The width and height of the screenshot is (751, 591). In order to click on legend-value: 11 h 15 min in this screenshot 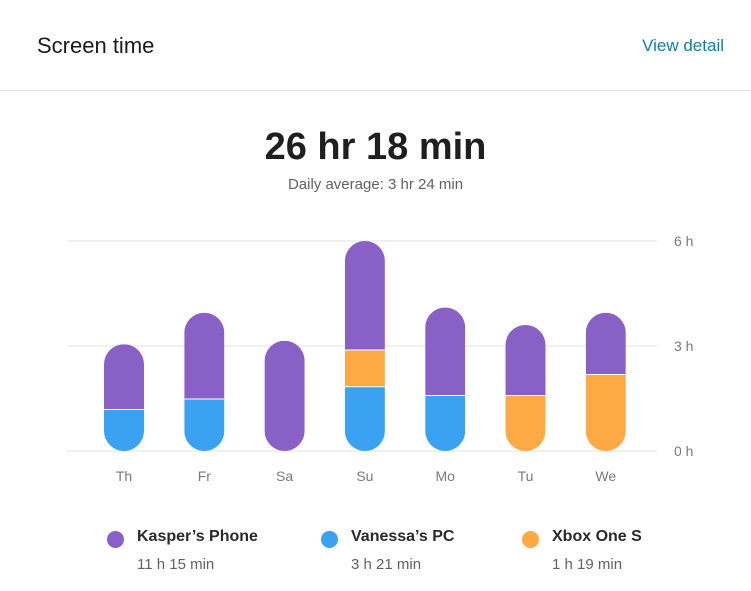, I will do `click(176, 564)`.